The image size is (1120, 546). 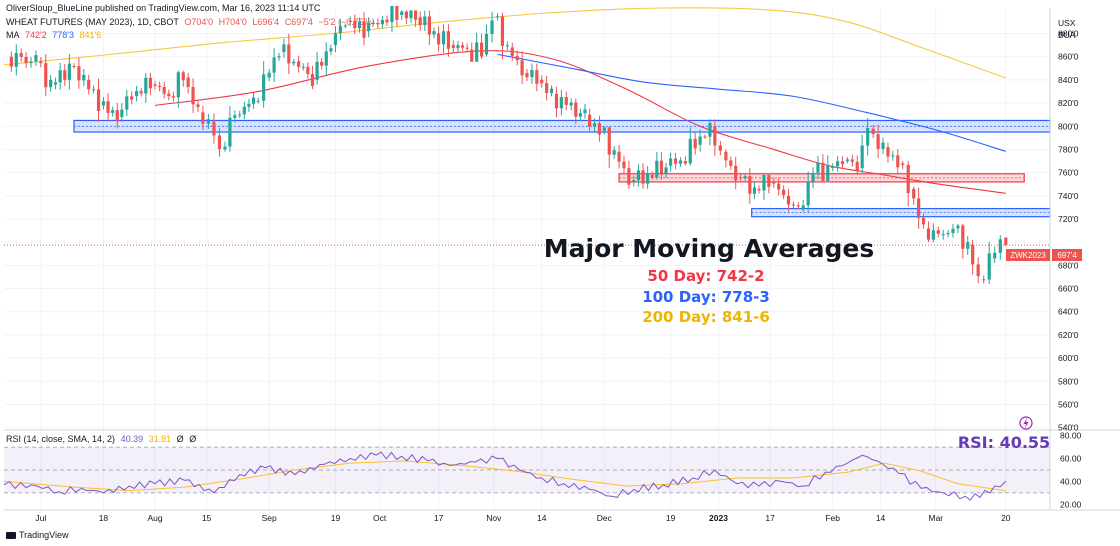 What do you see at coordinates (1068, 57) in the screenshot?
I see `price-tick-label: 860'0` at bounding box center [1068, 57].